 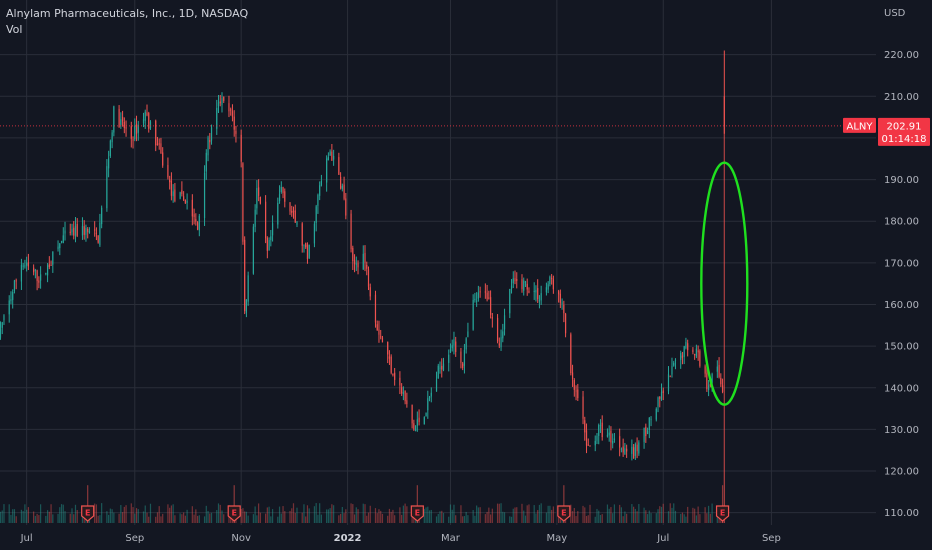 I want to click on time-tick-label: Sep, so click(x=134, y=538).